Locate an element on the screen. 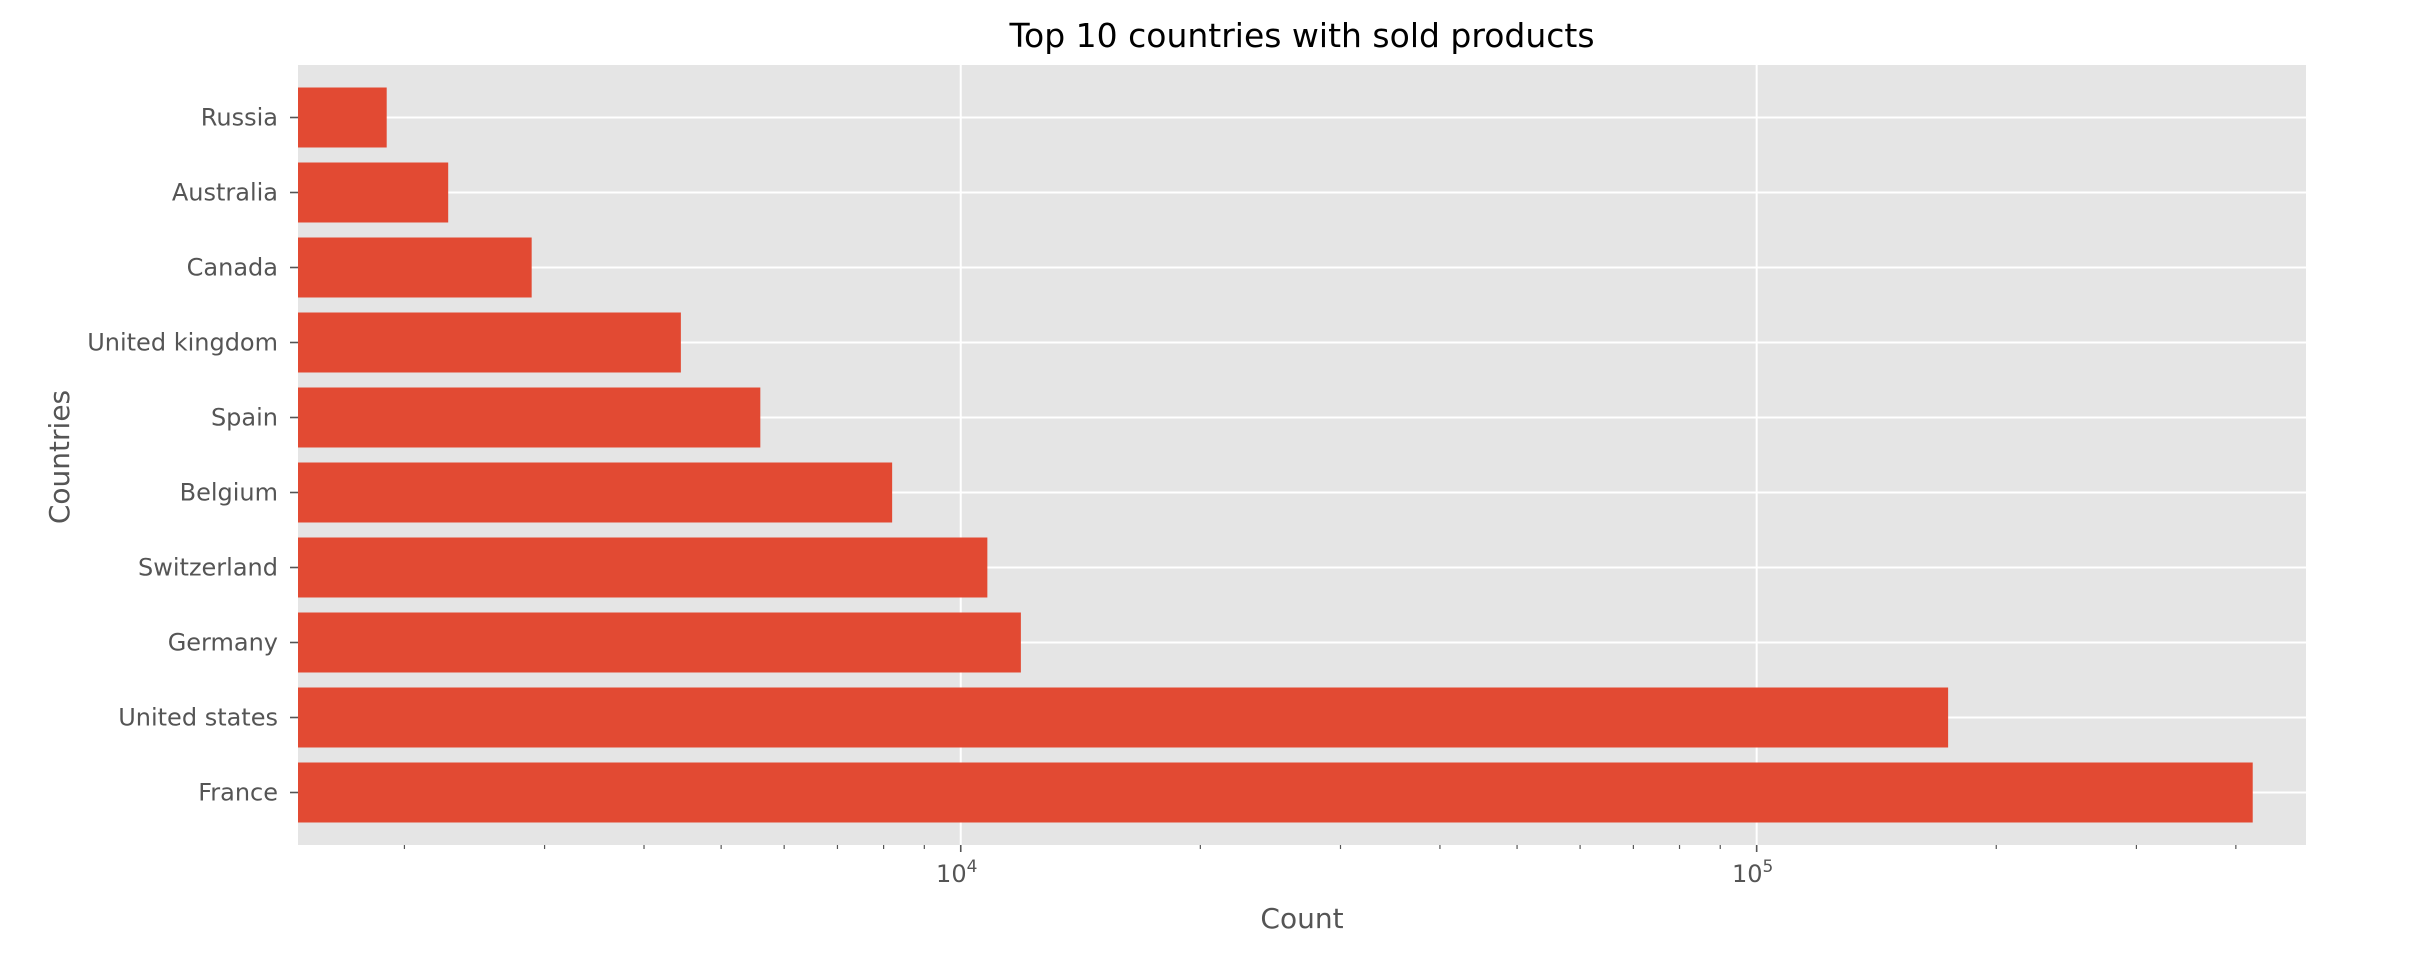  y-tick-label: Canada is located at coordinates (232, 268).